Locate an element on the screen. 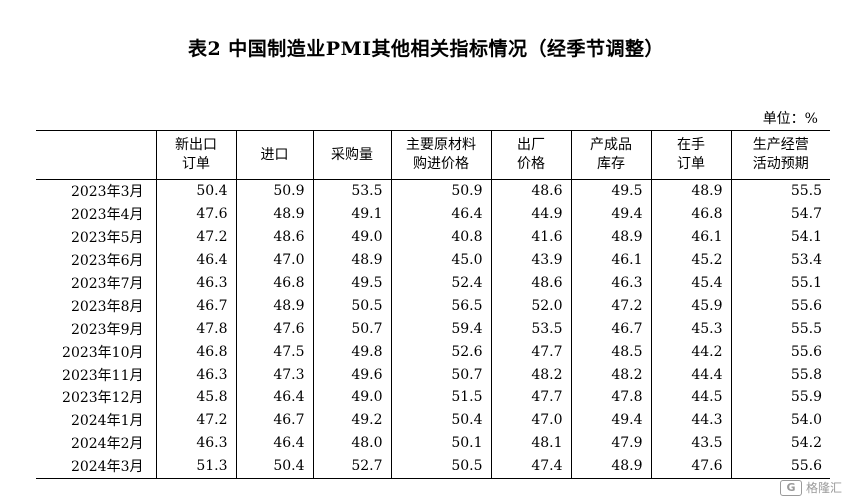 Image resolution: width=852 pixels, height=500 pixels. column-header-line: 库存 is located at coordinates (611, 164).